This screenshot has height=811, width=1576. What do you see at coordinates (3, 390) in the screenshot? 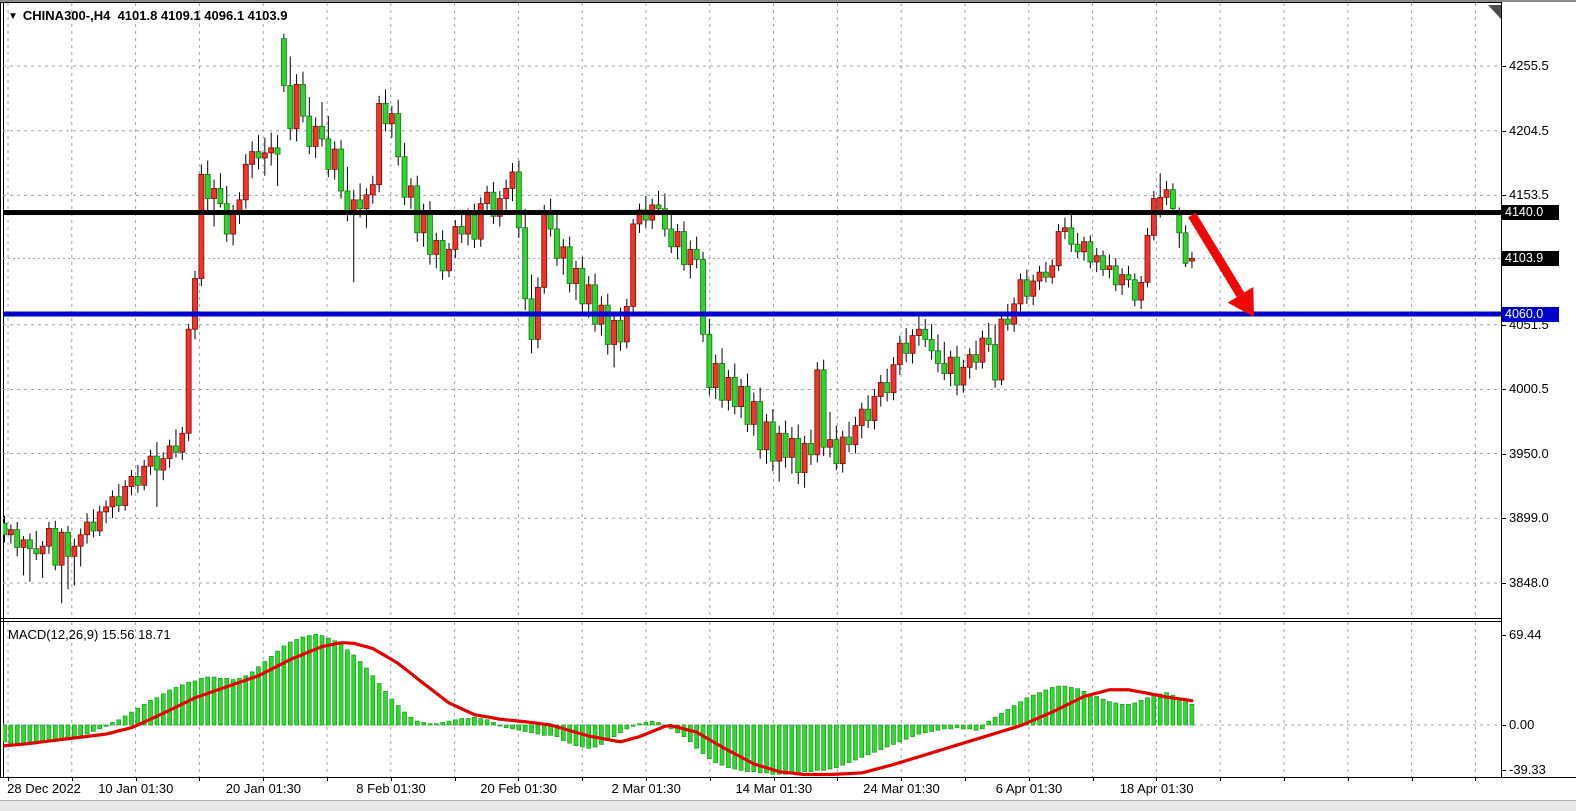
I see `chart-left-border-inner` at bounding box center [3, 390].